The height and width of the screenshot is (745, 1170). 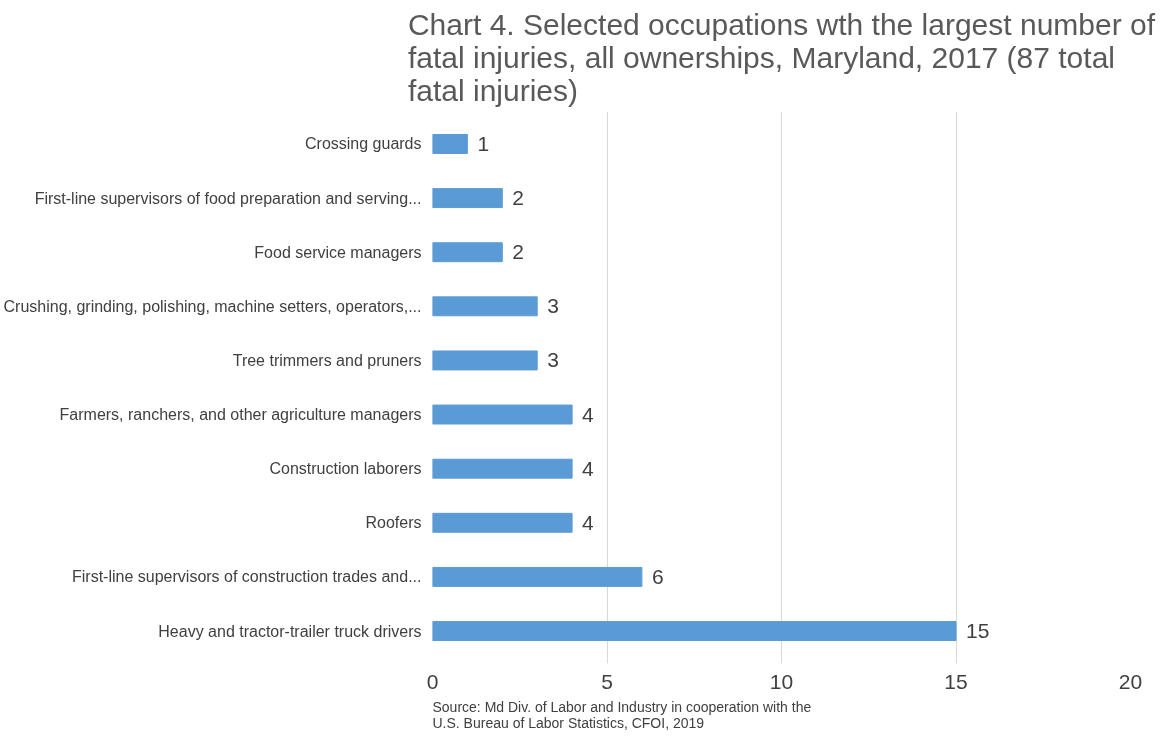 What do you see at coordinates (622, 714) in the screenshot?
I see `source-note: Source: Md Div. of Labor and Industry in cooperation with the U.S. Bureau of Labor Statistics, CFOI, 2019` at bounding box center [622, 714].